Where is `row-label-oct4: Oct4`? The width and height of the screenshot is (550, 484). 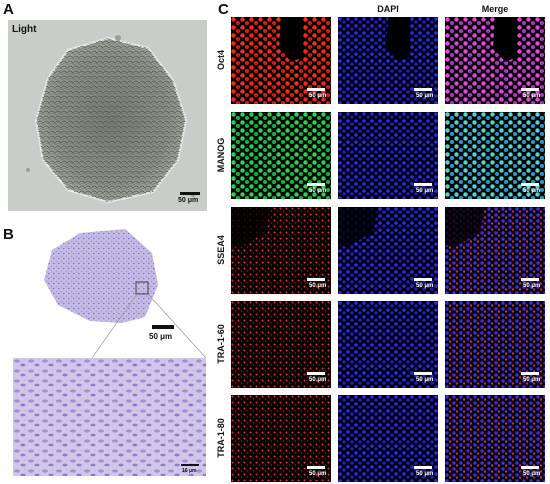
row-label-oct4: Oct4 is located at coordinates (221, 59).